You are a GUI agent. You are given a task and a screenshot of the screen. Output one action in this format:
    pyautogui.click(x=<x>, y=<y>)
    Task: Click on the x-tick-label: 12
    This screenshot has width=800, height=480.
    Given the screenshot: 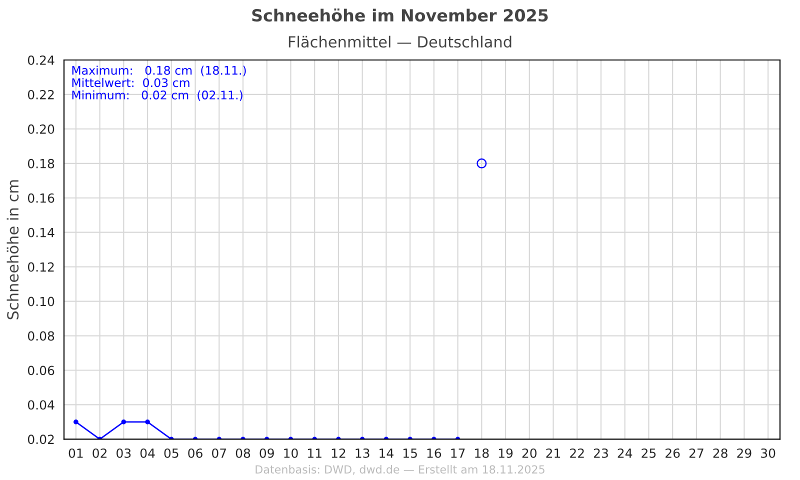 What is the action you would take?
    pyautogui.click(x=339, y=453)
    